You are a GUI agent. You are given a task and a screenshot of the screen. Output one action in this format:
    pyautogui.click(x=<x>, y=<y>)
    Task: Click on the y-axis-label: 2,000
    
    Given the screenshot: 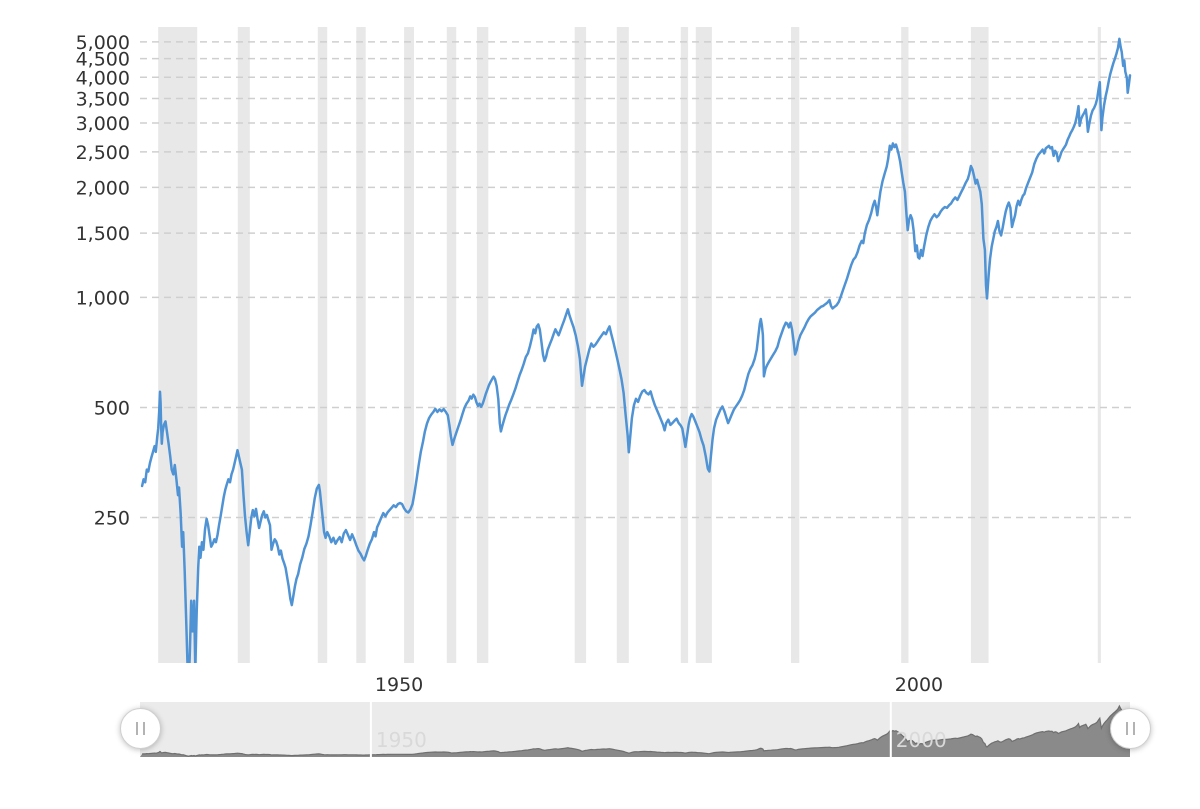 What is the action you would take?
    pyautogui.click(x=103, y=188)
    